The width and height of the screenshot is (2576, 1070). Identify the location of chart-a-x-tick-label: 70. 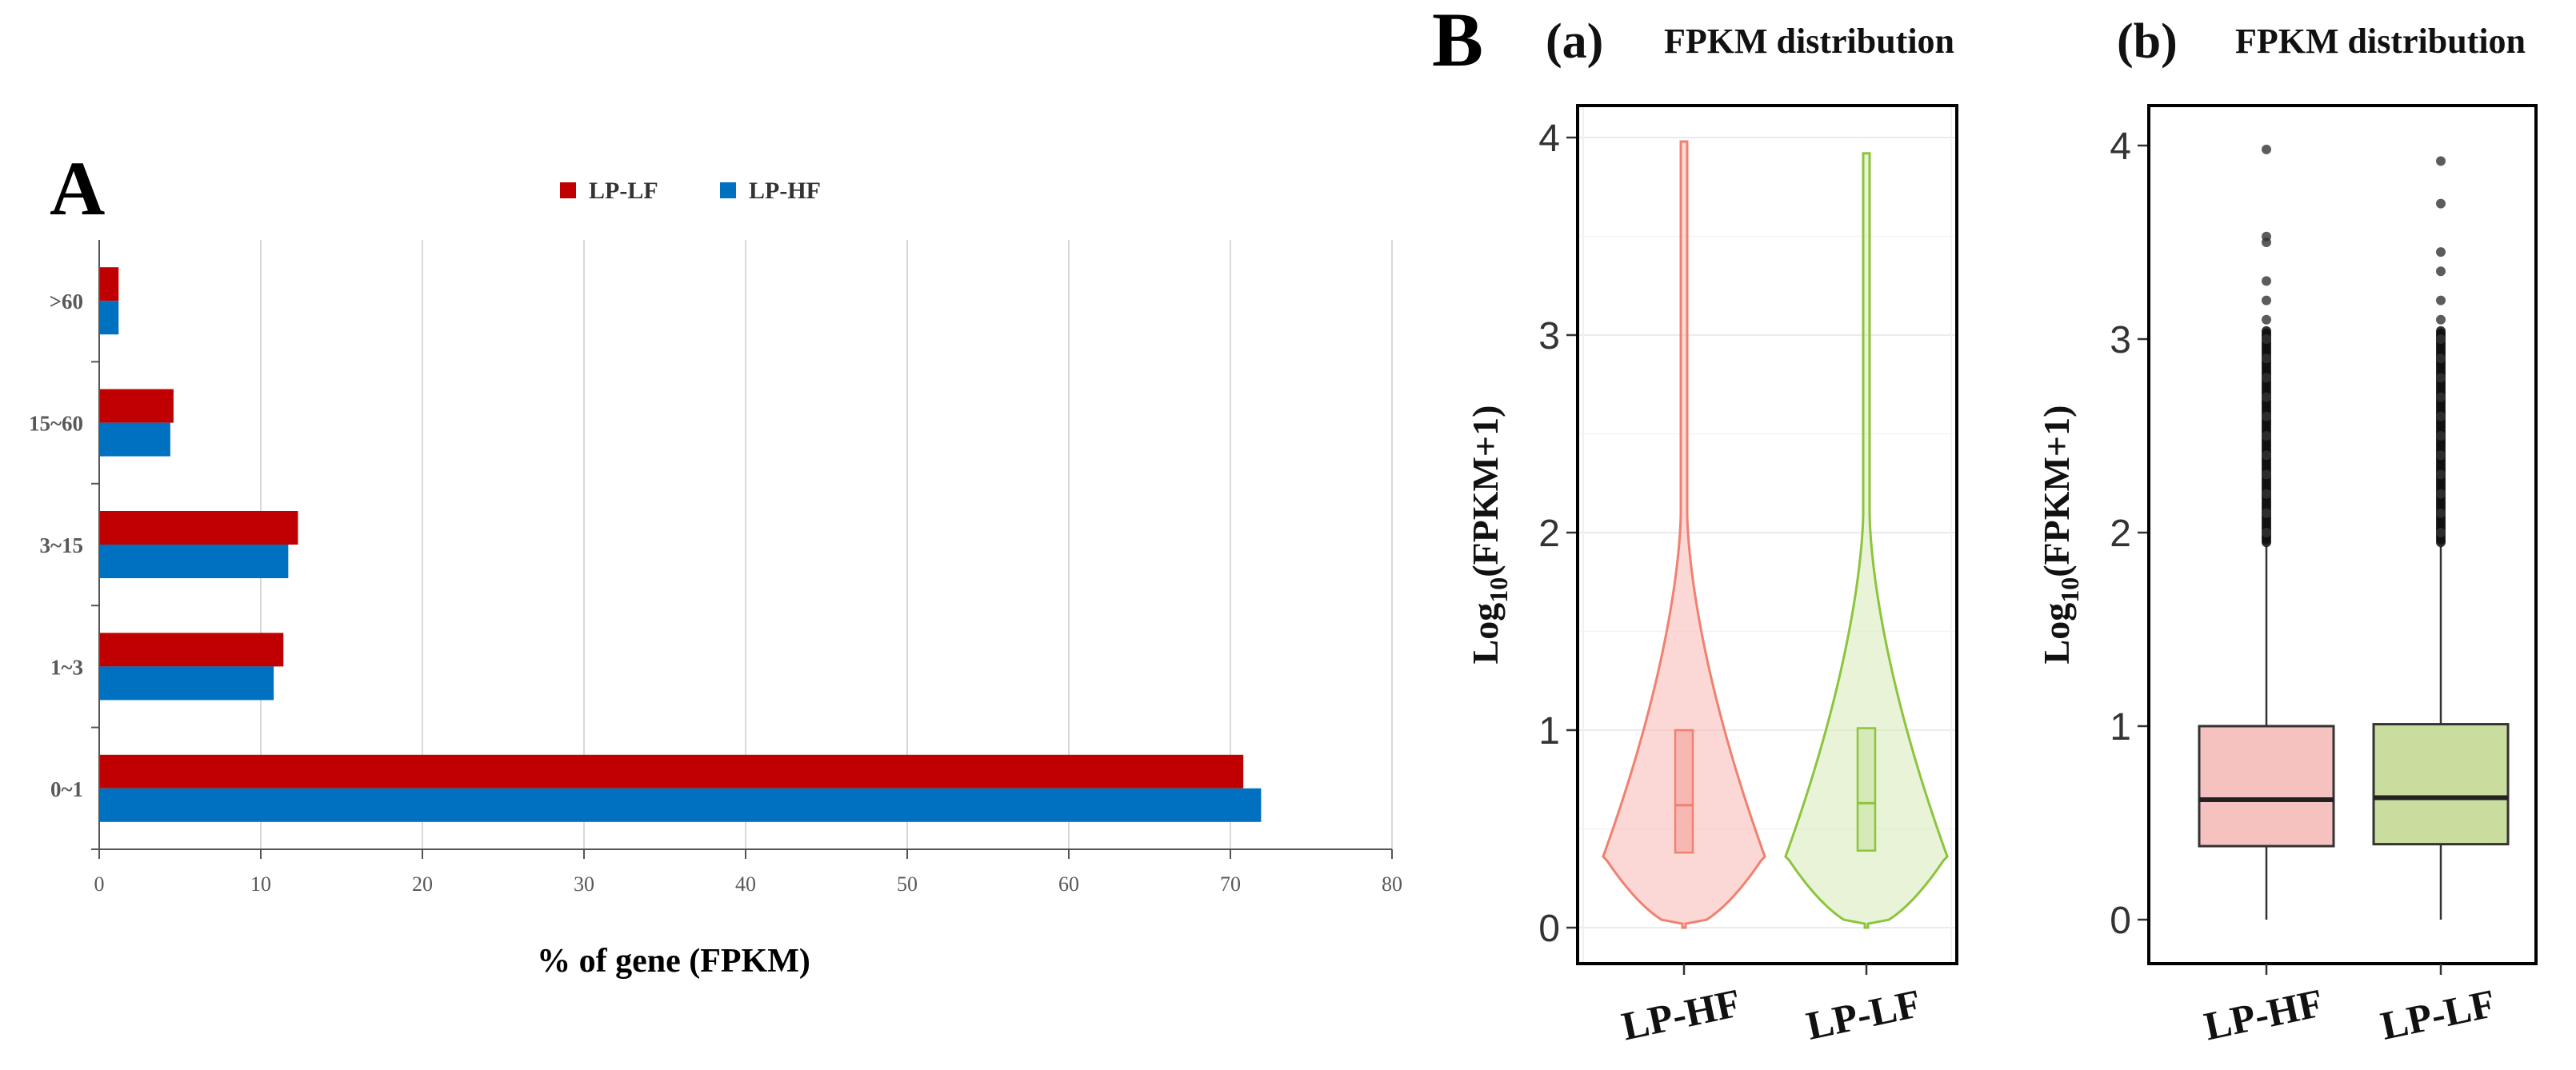
(1230, 884).